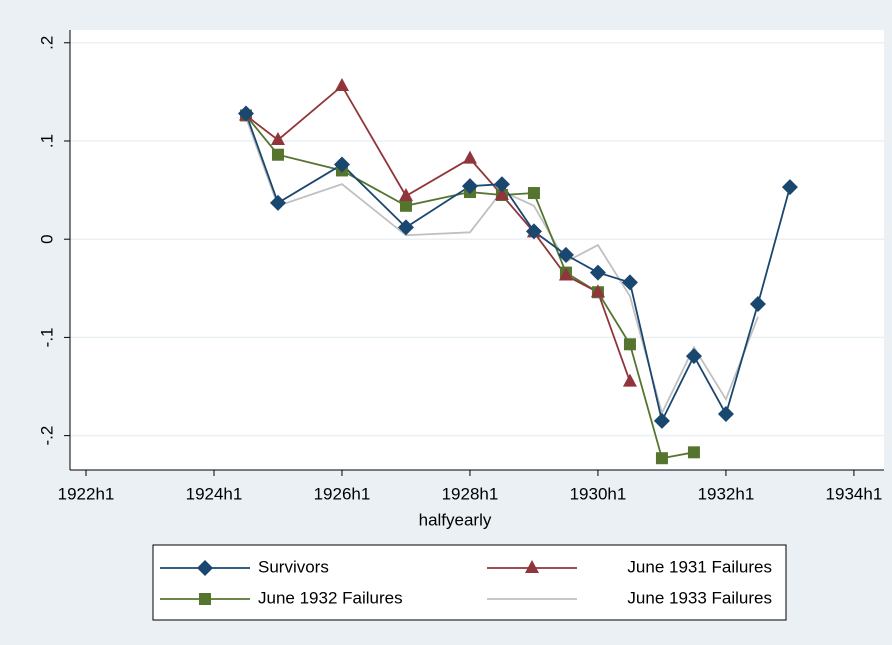  Describe the element at coordinates (293, 566) in the screenshot. I see `legend-label: Survivors` at that location.